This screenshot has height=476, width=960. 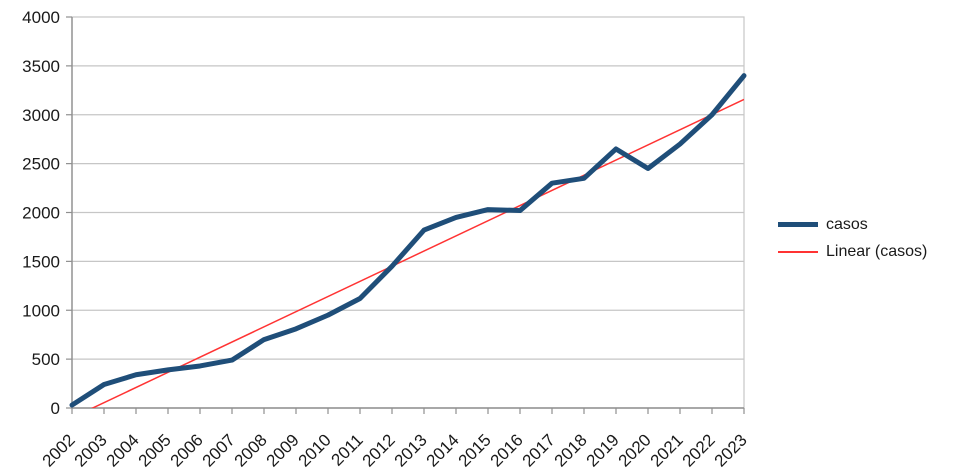 I want to click on x-axis-label: 2002, so click(x=59, y=450).